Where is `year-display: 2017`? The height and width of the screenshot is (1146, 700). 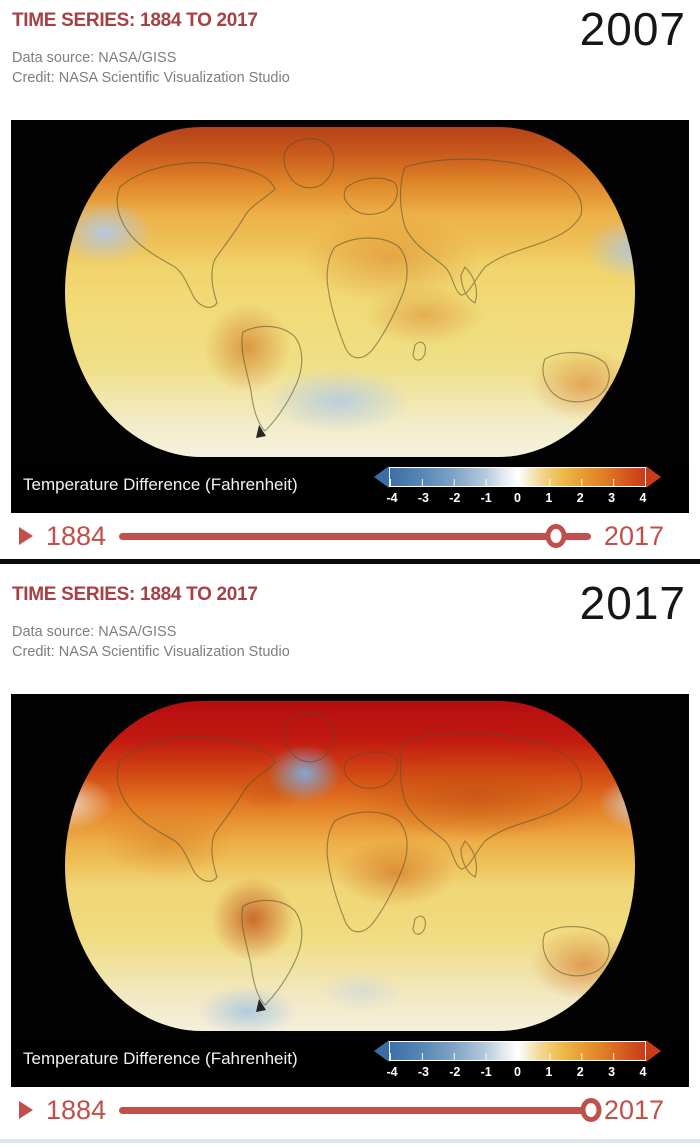
year-display: 2017 is located at coordinates (632, 603).